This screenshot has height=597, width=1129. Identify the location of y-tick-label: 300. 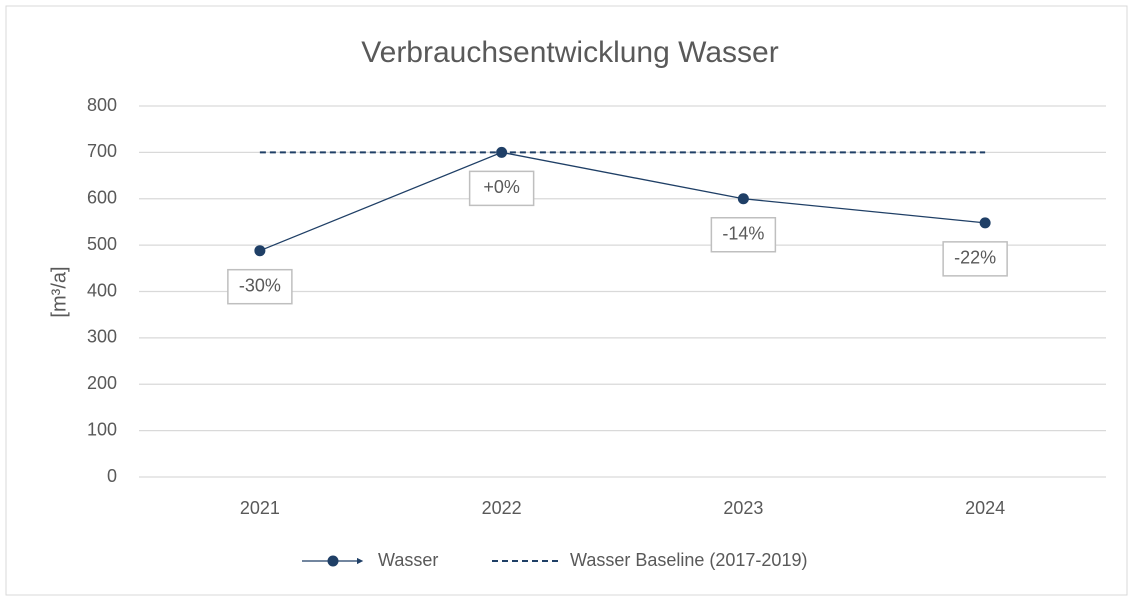
(102, 337).